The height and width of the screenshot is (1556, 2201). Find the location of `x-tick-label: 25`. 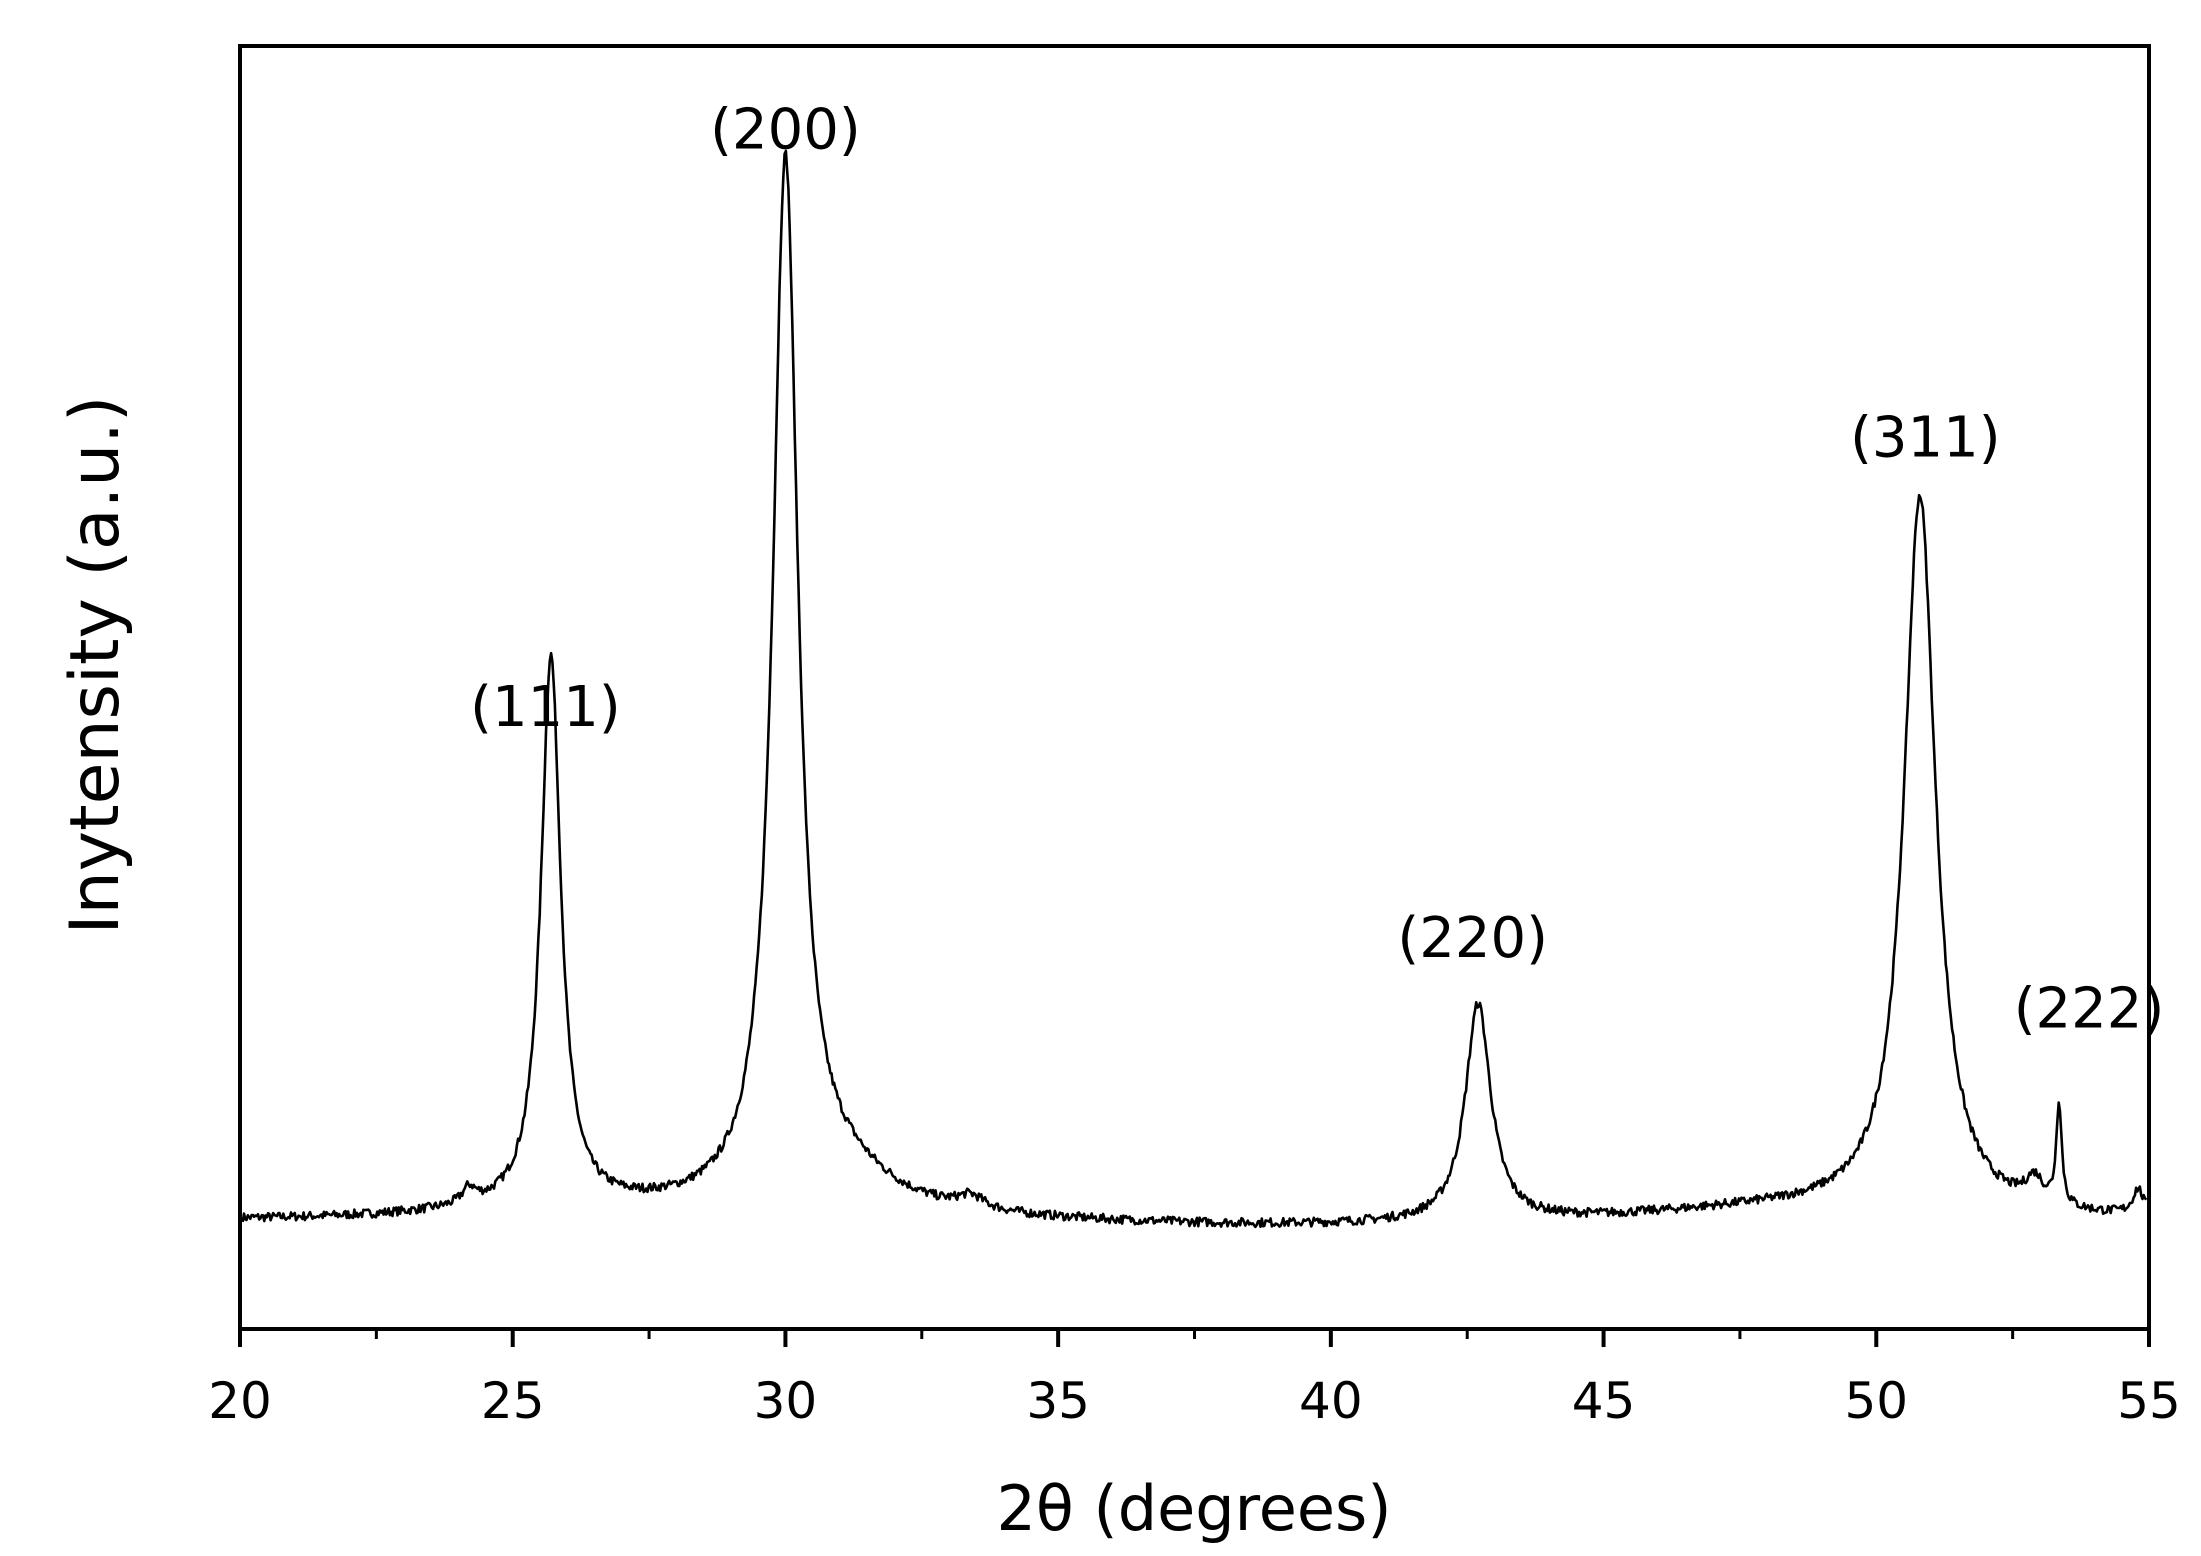

x-tick-label: 25 is located at coordinates (513, 1401).